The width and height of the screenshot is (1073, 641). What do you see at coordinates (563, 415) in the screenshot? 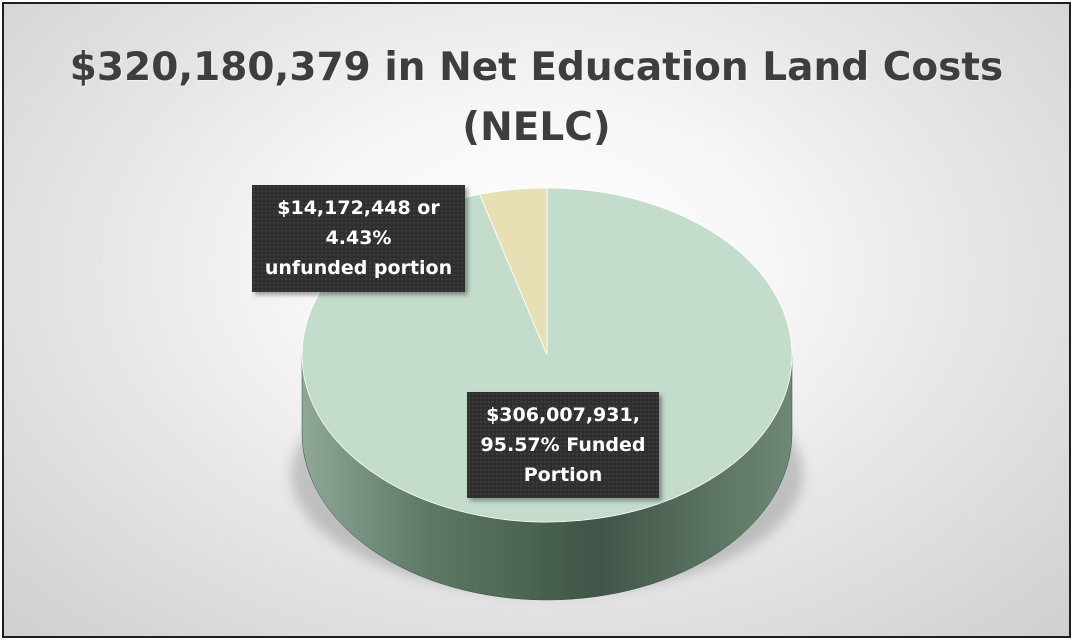
I see `funded-label-line-1: $306,007,931,` at bounding box center [563, 415].